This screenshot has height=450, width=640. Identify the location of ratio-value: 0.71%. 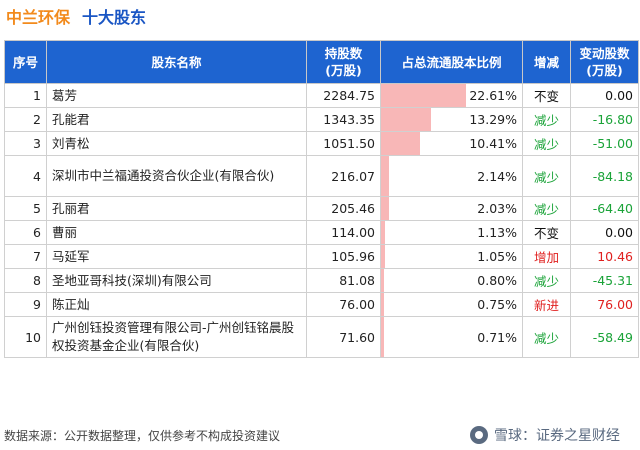
(497, 337).